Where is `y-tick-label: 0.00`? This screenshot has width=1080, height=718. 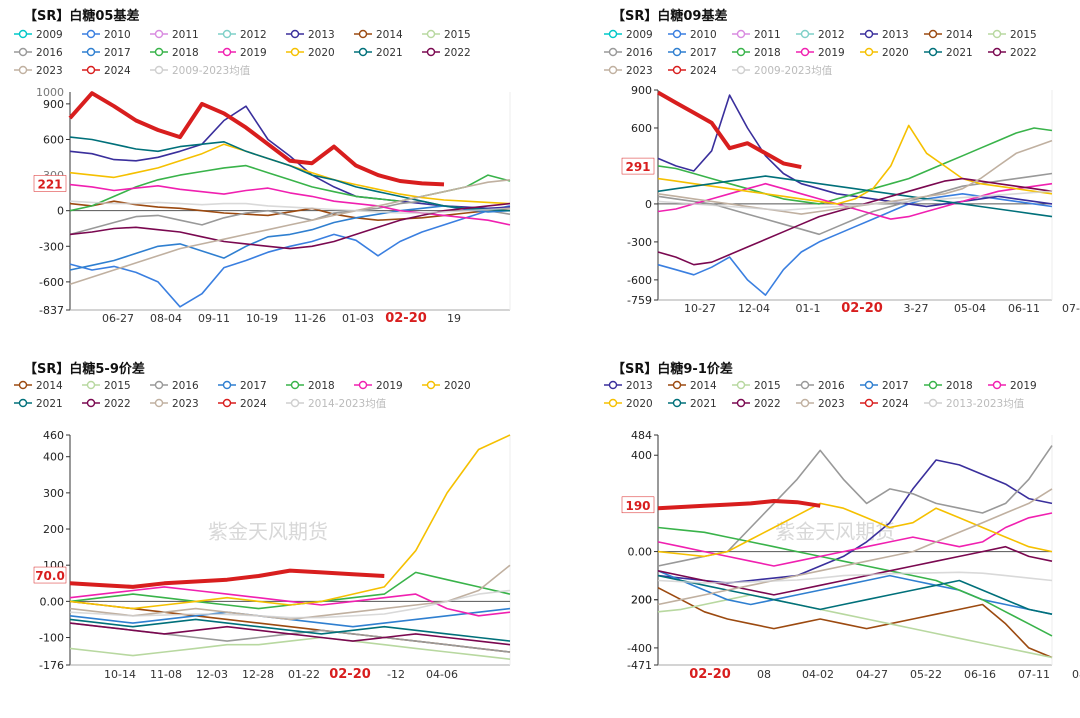
y-tick-label: 0.00 is located at coordinates (640, 552).